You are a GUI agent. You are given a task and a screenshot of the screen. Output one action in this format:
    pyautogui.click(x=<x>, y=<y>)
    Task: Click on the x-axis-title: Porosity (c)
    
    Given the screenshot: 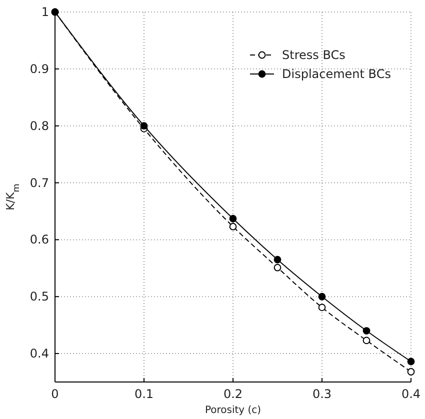 What is the action you would take?
    pyautogui.click(x=233, y=410)
    